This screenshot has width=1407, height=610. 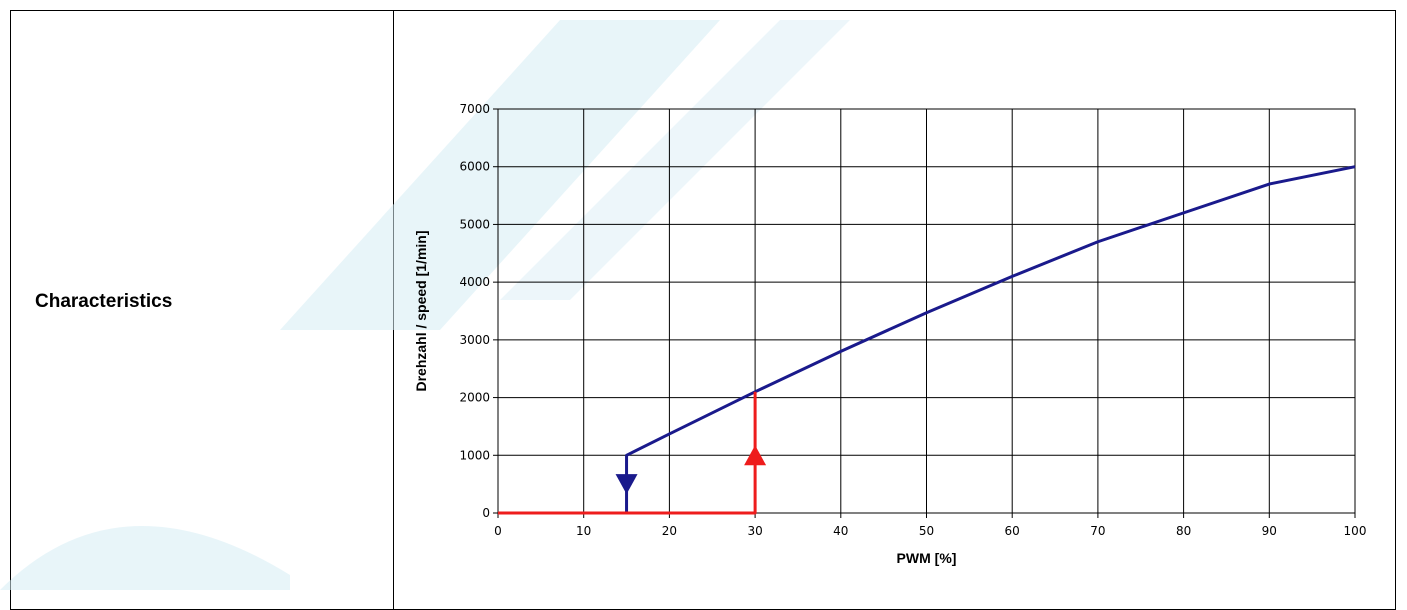 What do you see at coordinates (421, 310) in the screenshot?
I see `y-axis-title: Drehzahl / speed [1/min]` at bounding box center [421, 310].